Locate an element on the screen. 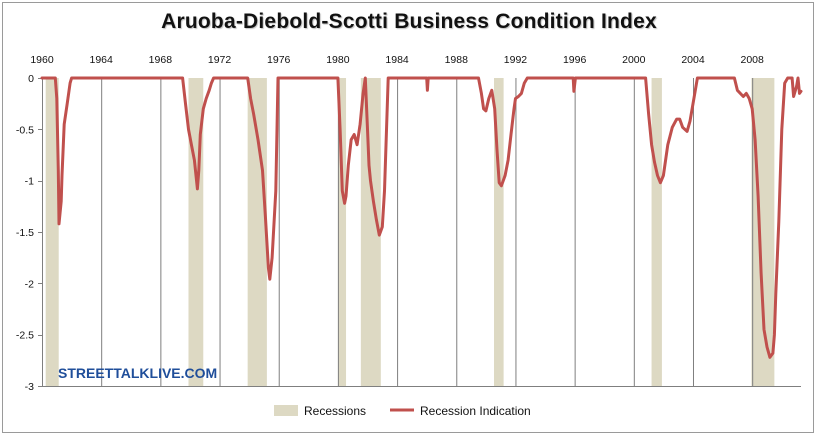 The height and width of the screenshot is (437, 818). x-tick-label-1992: 1992 is located at coordinates (516, 60).